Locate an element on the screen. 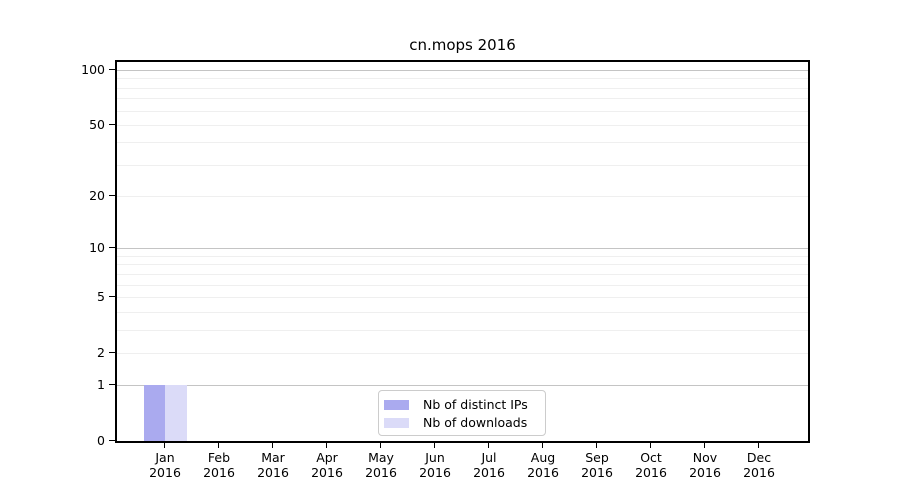 The width and height of the screenshot is (900, 500). x-tick-month: Jun is located at coordinates (435, 457).